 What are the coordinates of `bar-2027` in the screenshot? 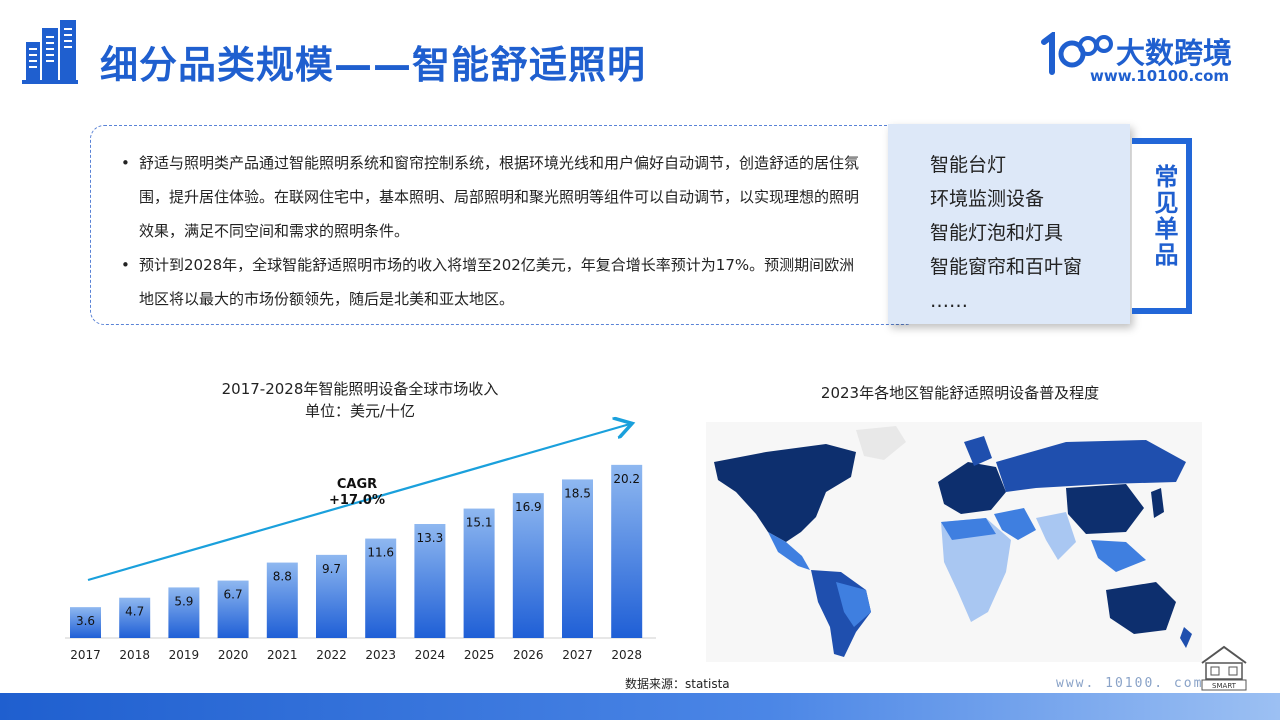 It's located at (577, 558).